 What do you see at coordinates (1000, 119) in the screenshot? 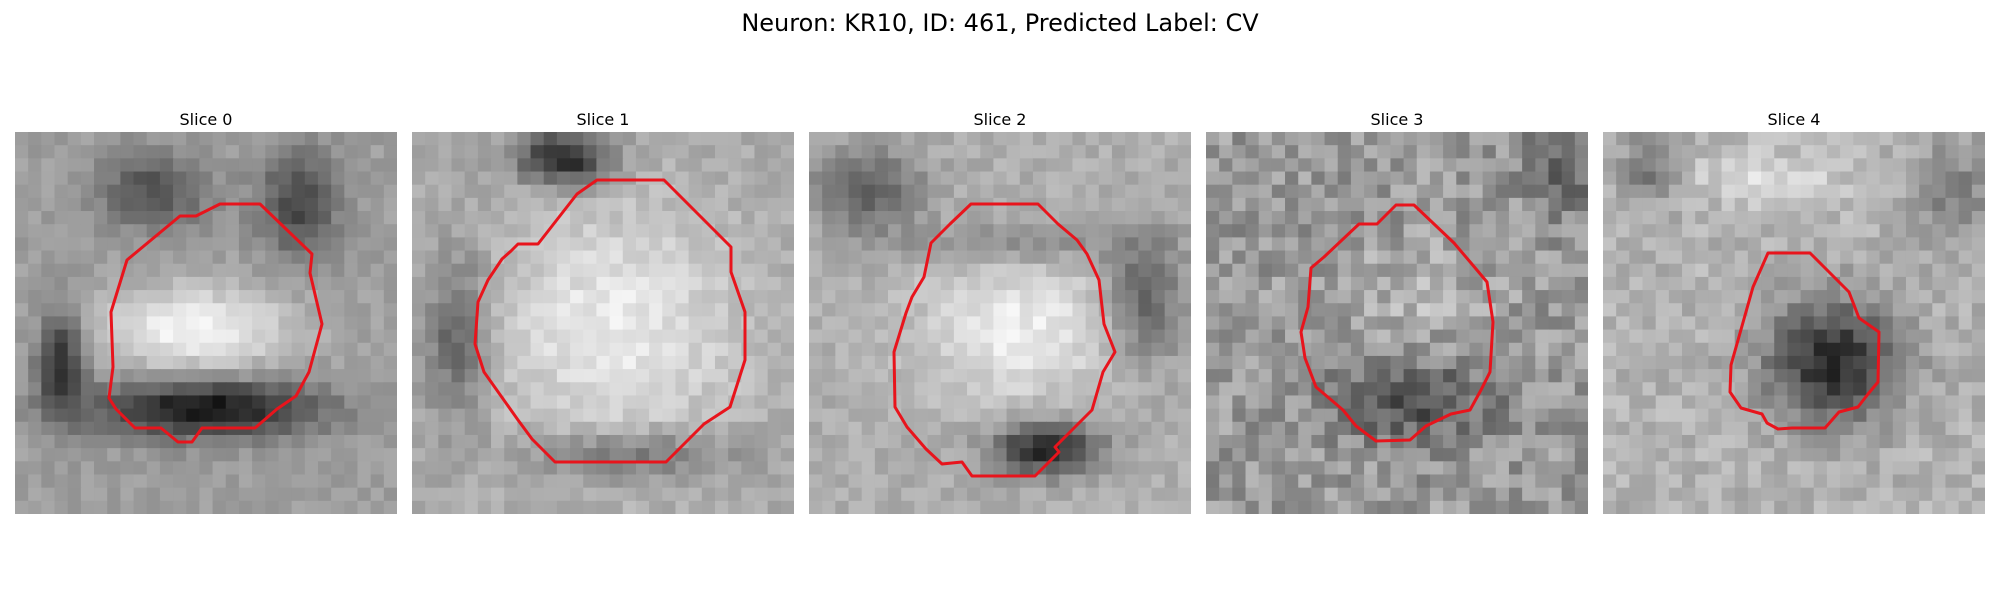
I see `slice-title-2: Slice 2` at bounding box center [1000, 119].